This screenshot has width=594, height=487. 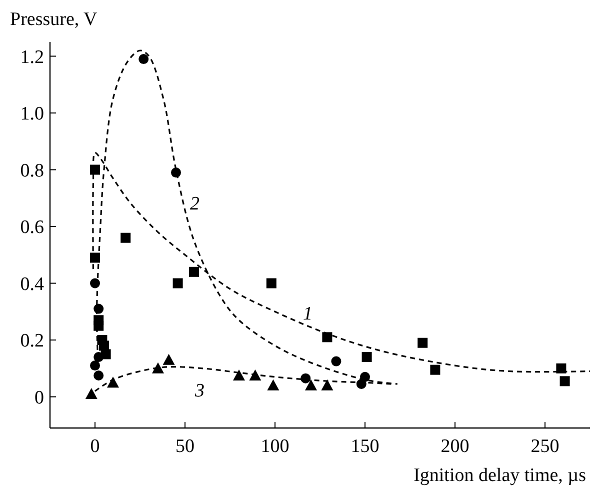 I want to click on series-label: 3, so click(x=199, y=391).